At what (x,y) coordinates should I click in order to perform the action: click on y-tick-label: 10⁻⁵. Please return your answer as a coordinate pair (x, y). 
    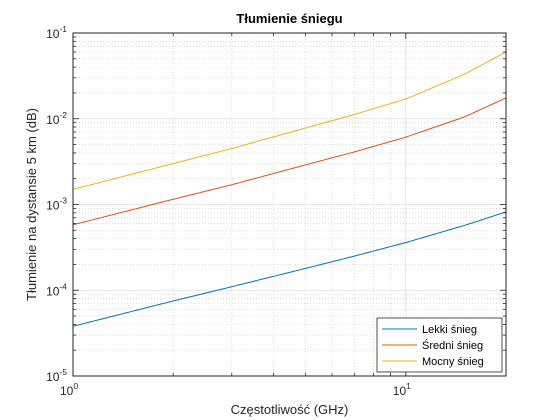
    Looking at the image, I should click on (56, 375).